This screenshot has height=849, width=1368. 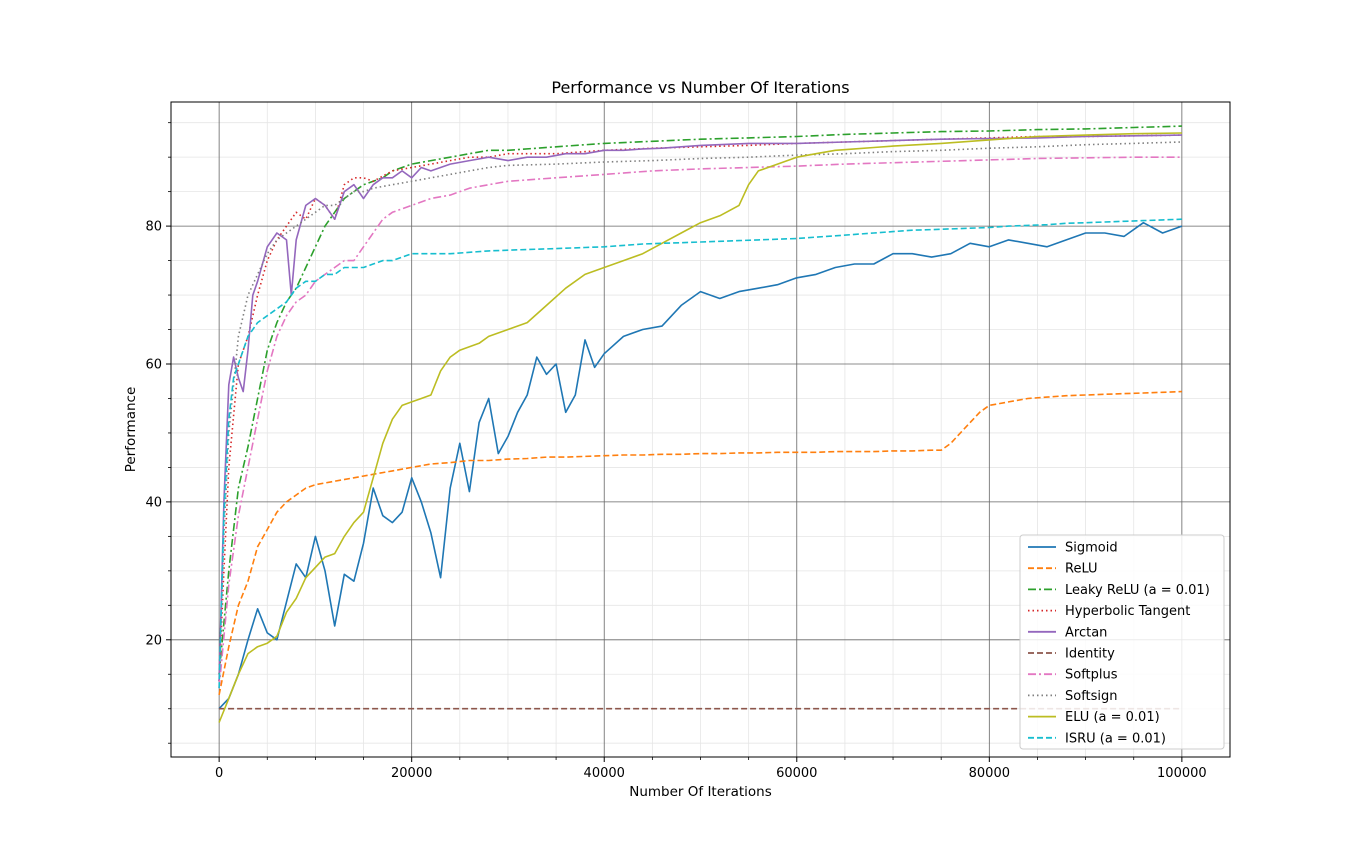 What do you see at coordinates (700, 792) in the screenshot?
I see `x-axis-title: Number Of Iterations` at bounding box center [700, 792].